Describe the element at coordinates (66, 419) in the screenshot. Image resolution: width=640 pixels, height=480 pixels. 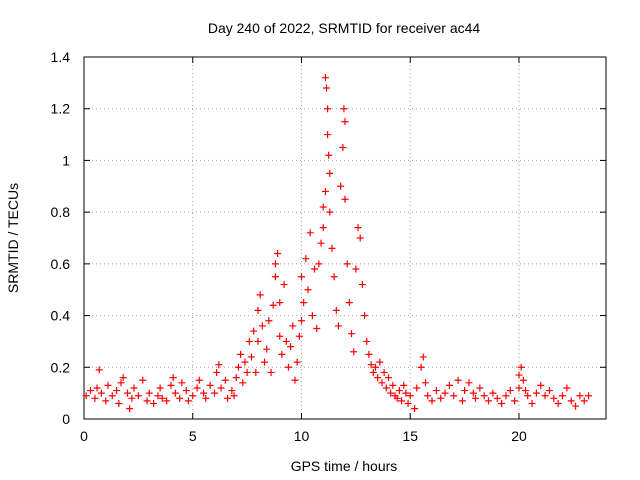
I see `y-tick-label: 0` at that location.